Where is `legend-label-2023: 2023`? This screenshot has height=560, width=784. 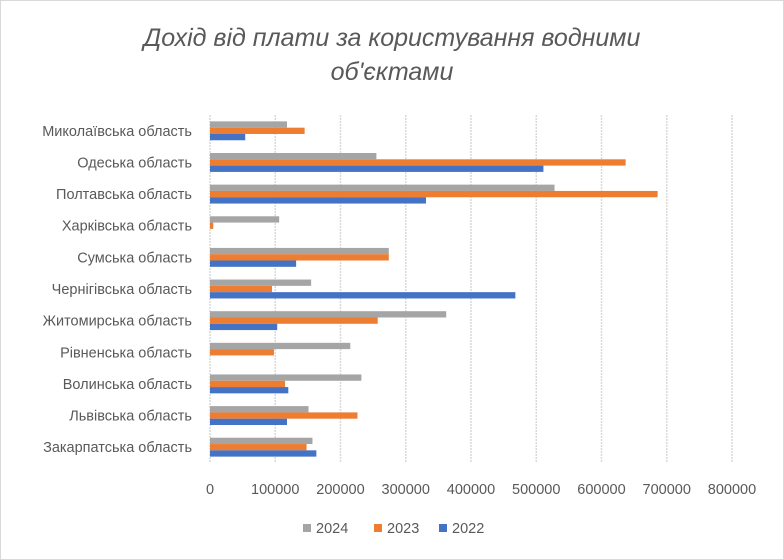 legend-label-2023: 2023 is located at coordinates (403, 529).